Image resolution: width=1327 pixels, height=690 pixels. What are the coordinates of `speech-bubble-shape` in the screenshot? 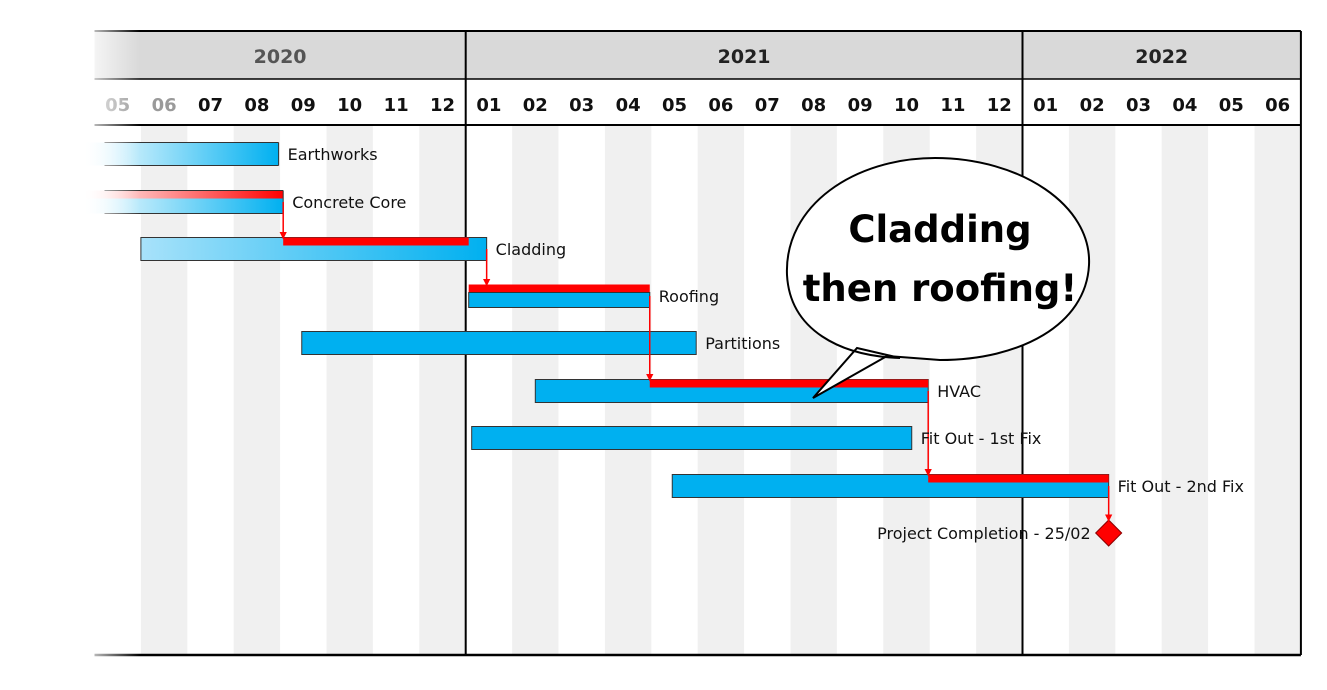 It's located at (938, 277).